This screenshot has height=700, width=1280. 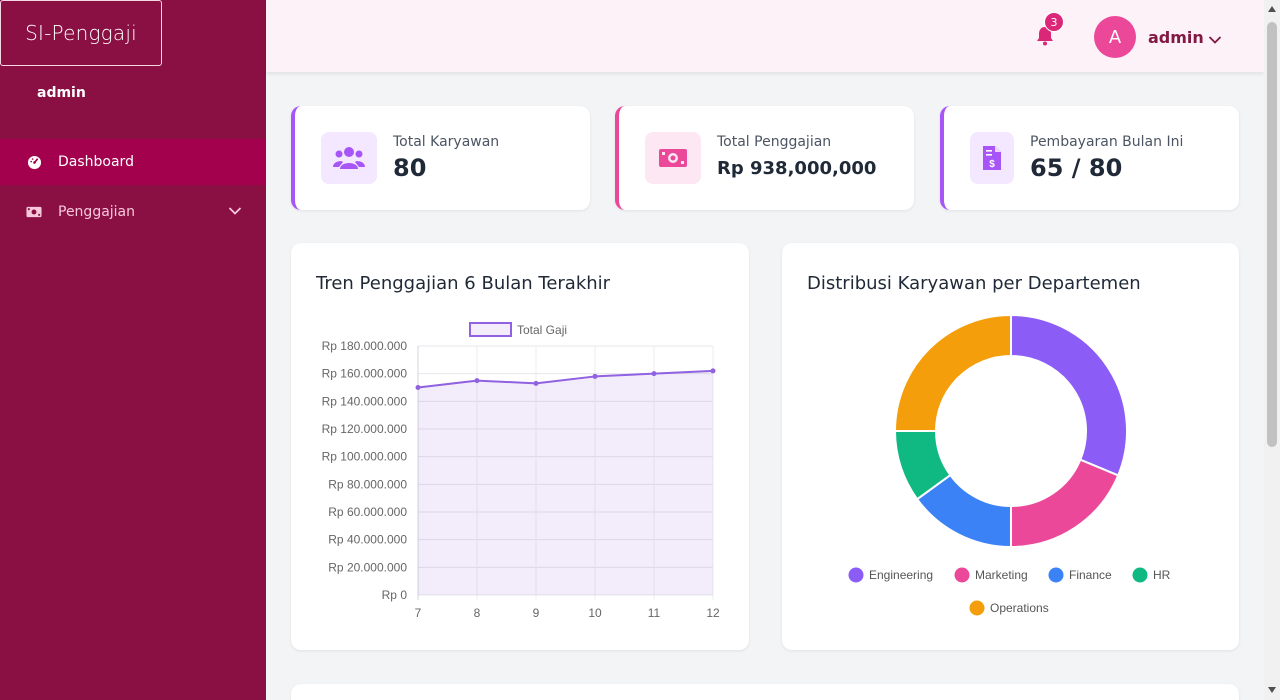 What do you see at coordinates (1115, 37) in the screenshot?
I see `avatar: A` at bounding box center [1115, 37].